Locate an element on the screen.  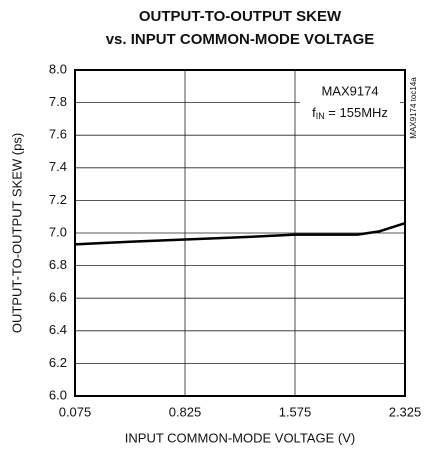
y-tick-label: 6.6 is located at coordinates (58, 297).